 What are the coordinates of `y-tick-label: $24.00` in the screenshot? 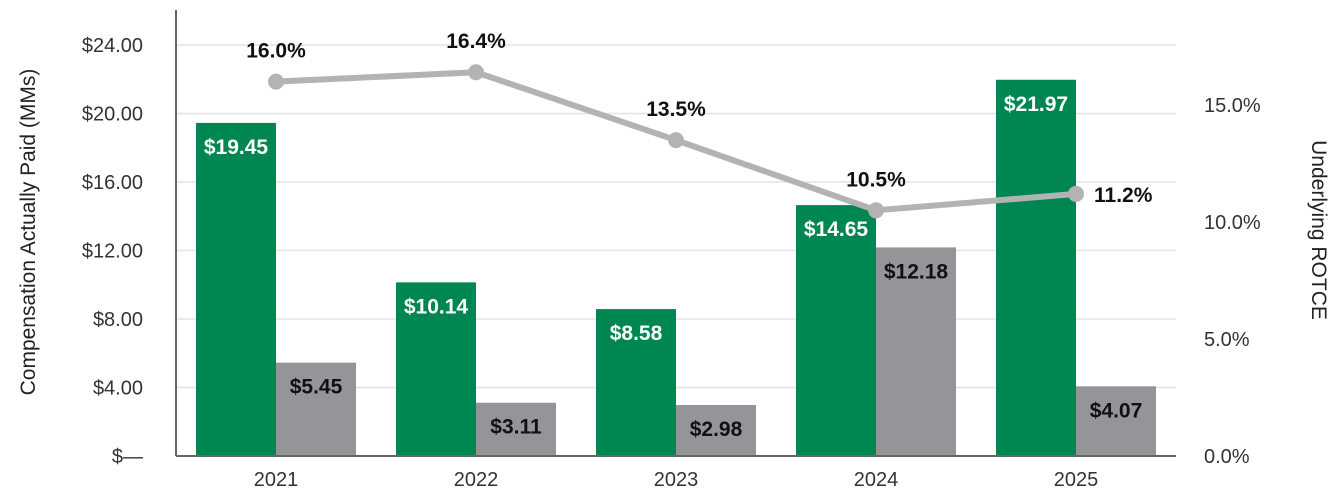 It's located at (112, 46).